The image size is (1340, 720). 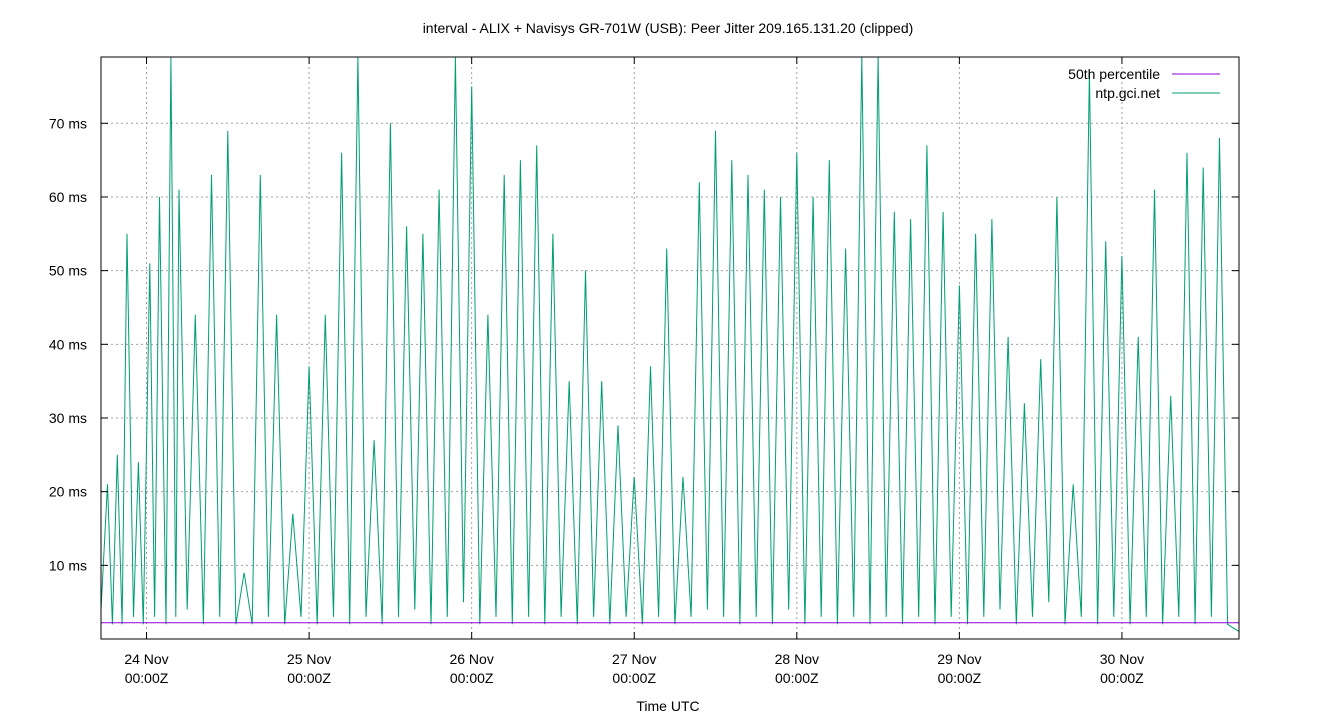 What do you see at coordinates (634, 659) in the screenshot?
I see `x-tick-label-date: 27 Nov` at bounding box center [634, 659].